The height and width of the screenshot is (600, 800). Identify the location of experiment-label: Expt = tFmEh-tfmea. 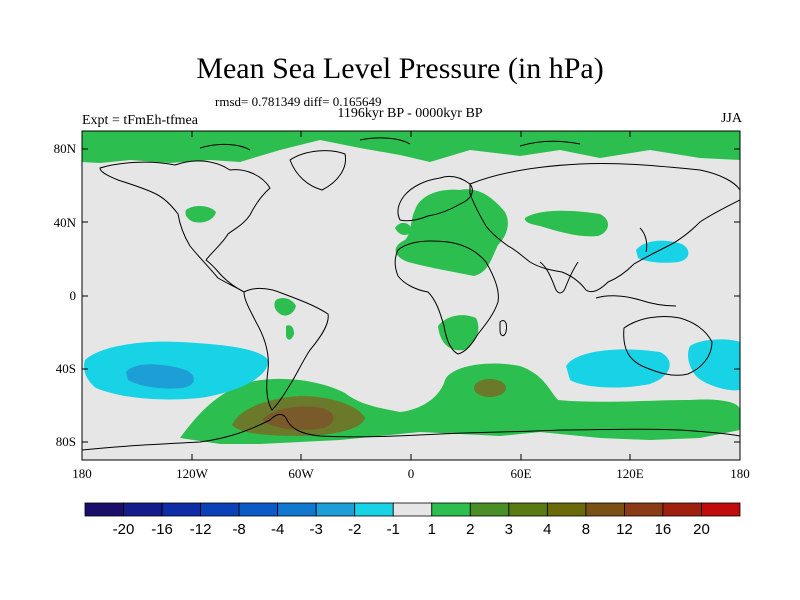
(140, 120).